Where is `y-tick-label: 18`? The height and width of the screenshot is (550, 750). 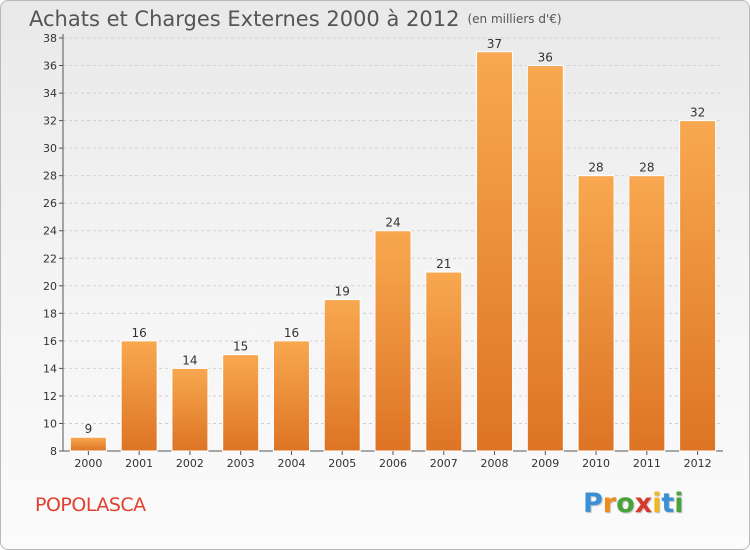 y-tick-label: 18 is located at coordinates (50, 313).